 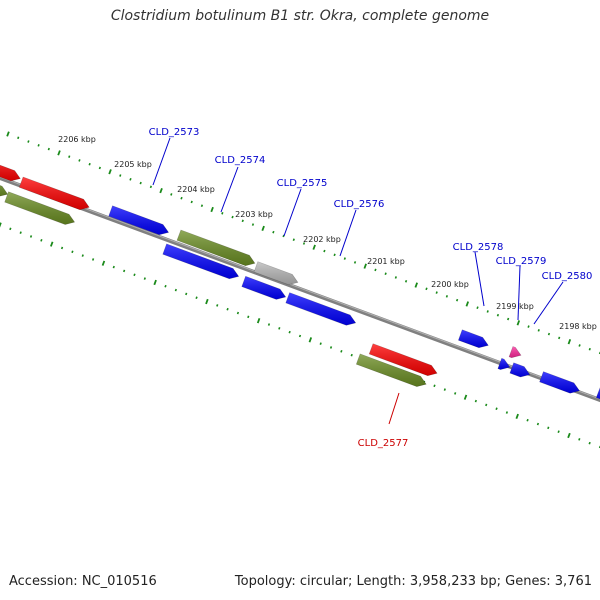 I want to click on gene-label: CLD_2579, so click(x=521, y=261).